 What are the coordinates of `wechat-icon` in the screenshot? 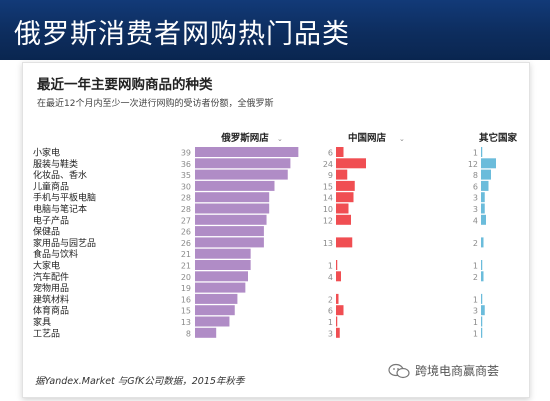 It's located at (399, 370).